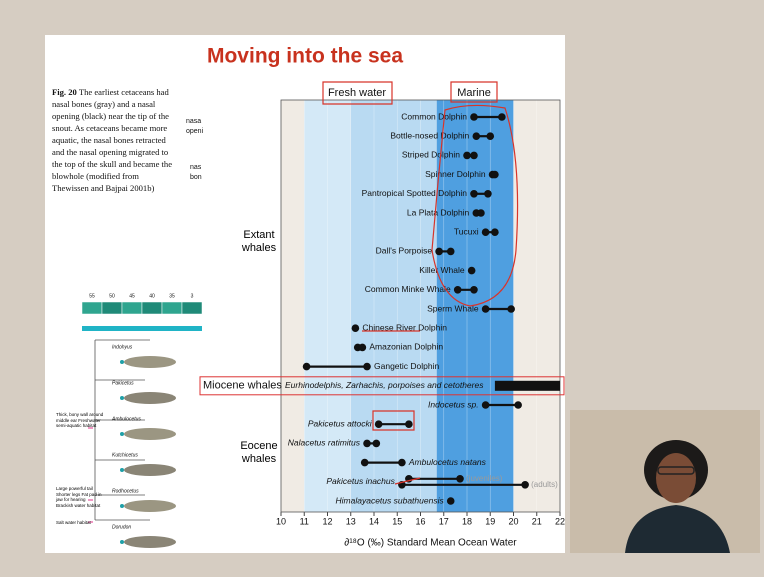 The width and height of the screenshot is (764, 577). Describe the element at coordinates (453, 404) in the screenshot. I see `row-label: Indocetus sp.` at that location.